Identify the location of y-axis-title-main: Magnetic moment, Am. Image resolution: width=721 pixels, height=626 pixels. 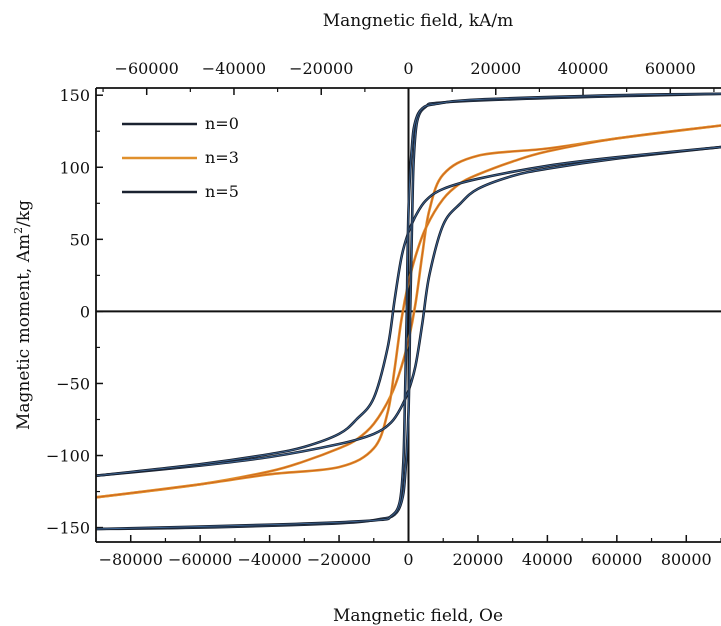
(24, 332).